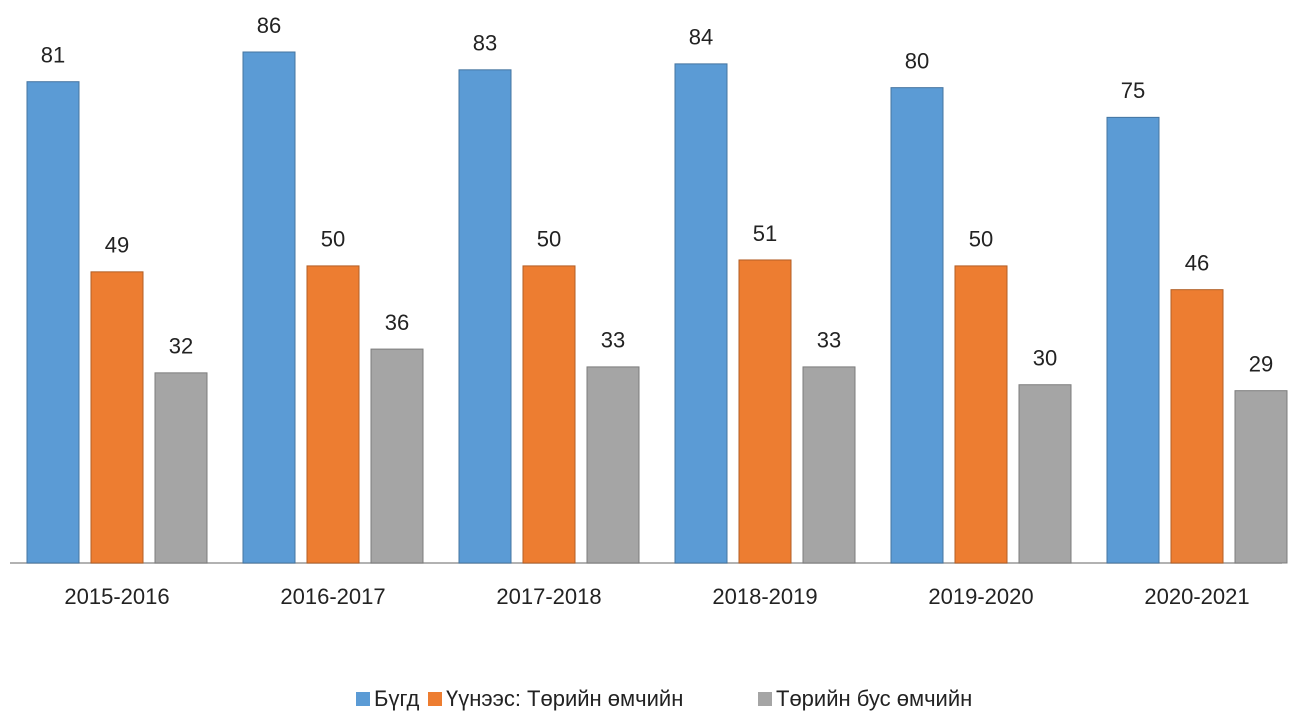 The image size is (1294, 715). I want to click on x-tick-label: 2015-2016, so click(116, 596).